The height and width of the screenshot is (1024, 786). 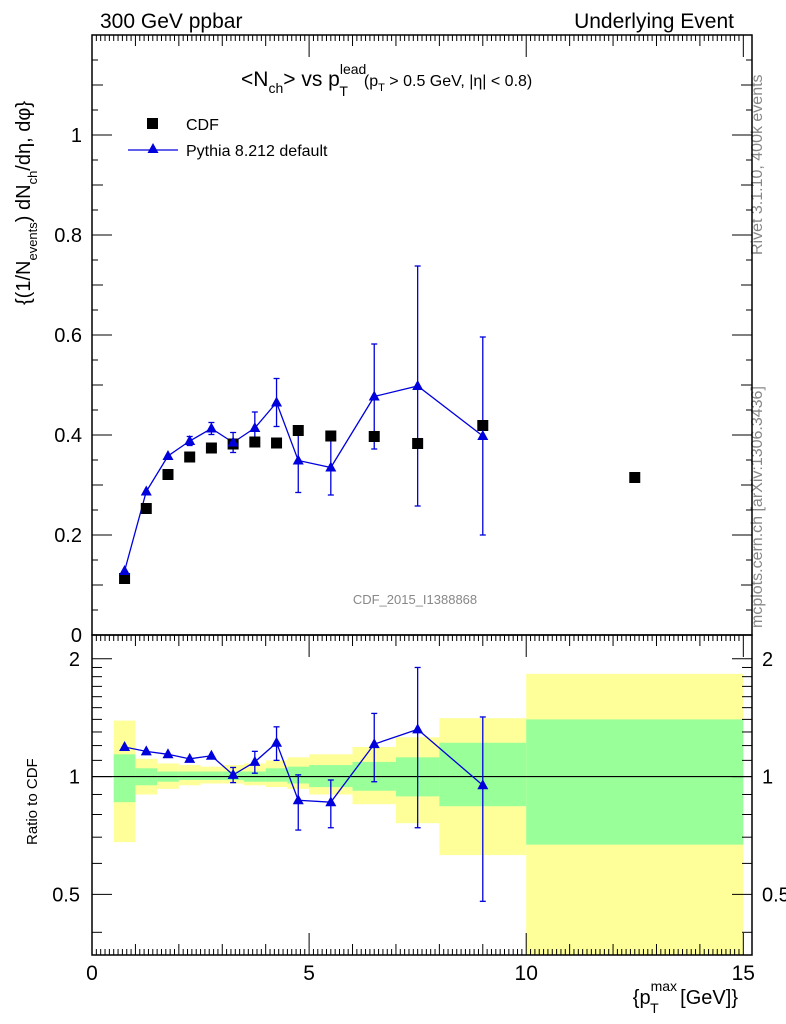 What do you see at coordinates (171, 21) in the screenshot?
I see `header-left-text: 300 GeV ppbar` at bounding box center [171, 21].